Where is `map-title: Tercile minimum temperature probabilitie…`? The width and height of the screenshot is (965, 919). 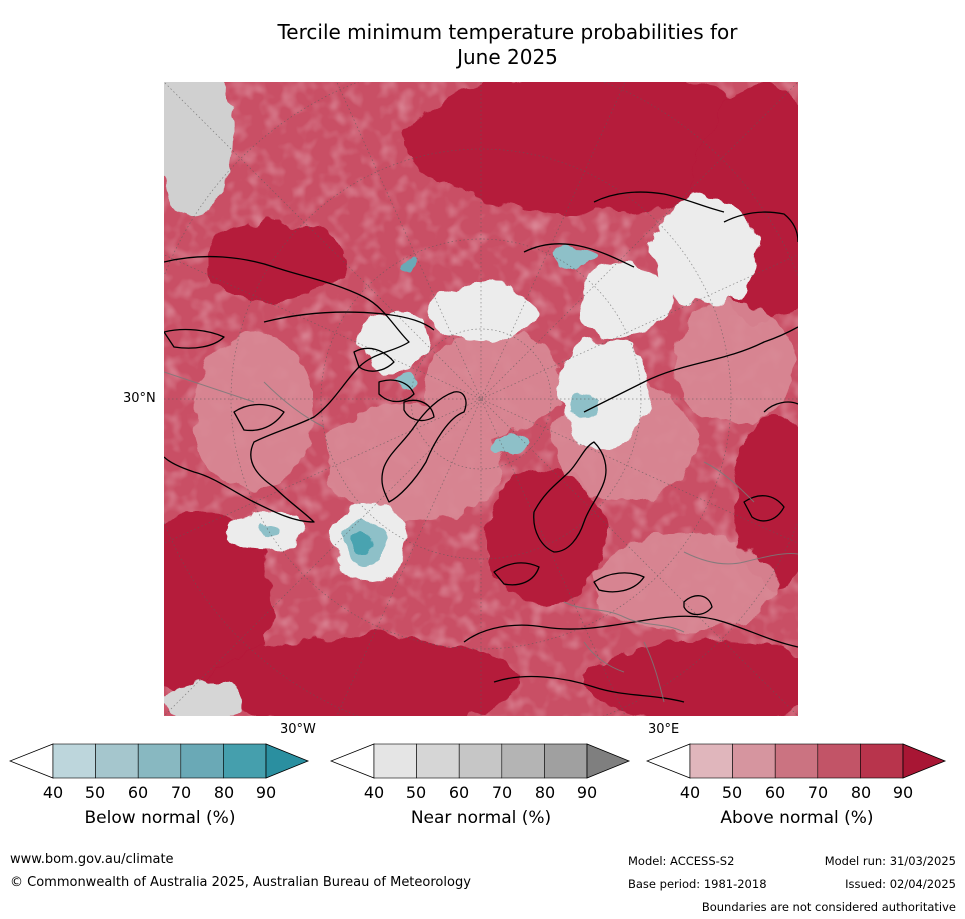 map-title: Tercile minimum temperature probabilitie… is located at coordinates (507, 45).